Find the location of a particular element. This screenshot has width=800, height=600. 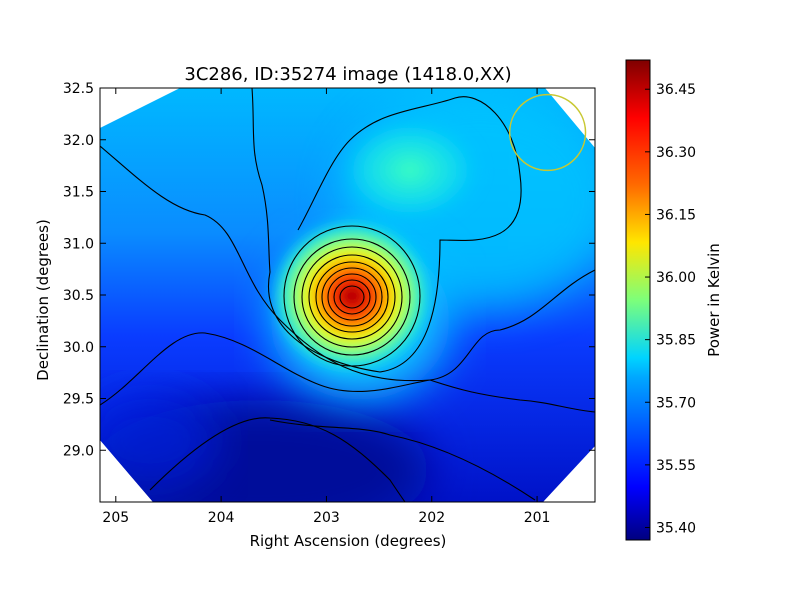

colorbar-ticks: 35.40 35.55 35.70 35.85 36.00 36.15 36.30 36.45 is located at coordinates (670, 309).